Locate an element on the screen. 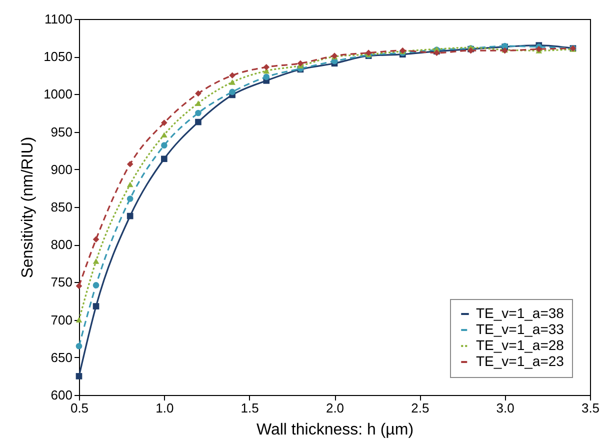 The height and width of the screenshot is (448, 601). x-tick-label: 2.5 is located at coordinates (420, 408).